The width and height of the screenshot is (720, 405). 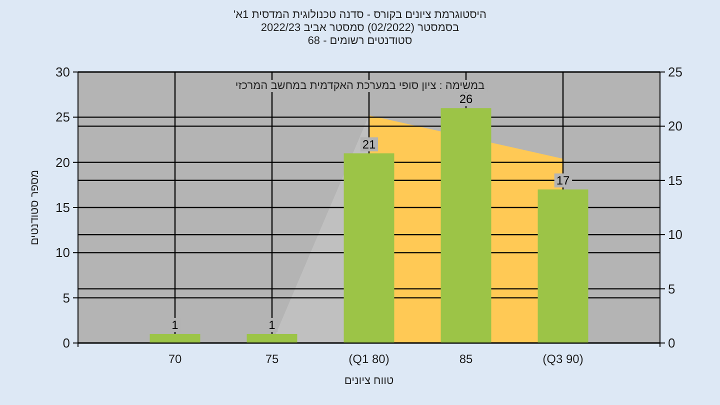 I want to click on data-label: 21, so click(x=369, y=144).